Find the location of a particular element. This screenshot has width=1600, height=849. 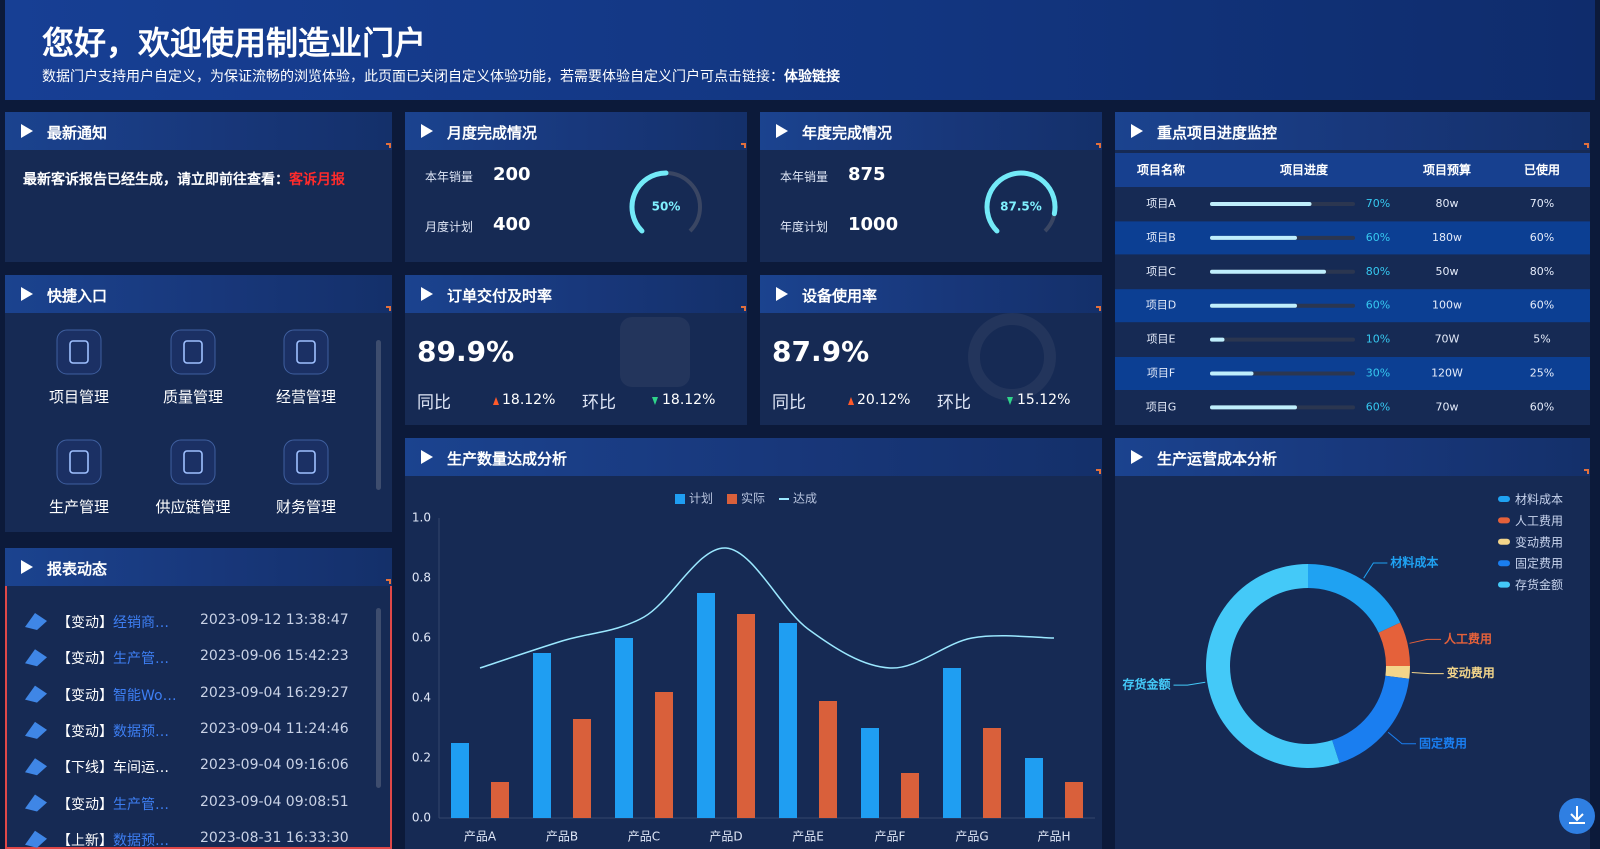

budget: 80w is located at coordinates (1447, 203).